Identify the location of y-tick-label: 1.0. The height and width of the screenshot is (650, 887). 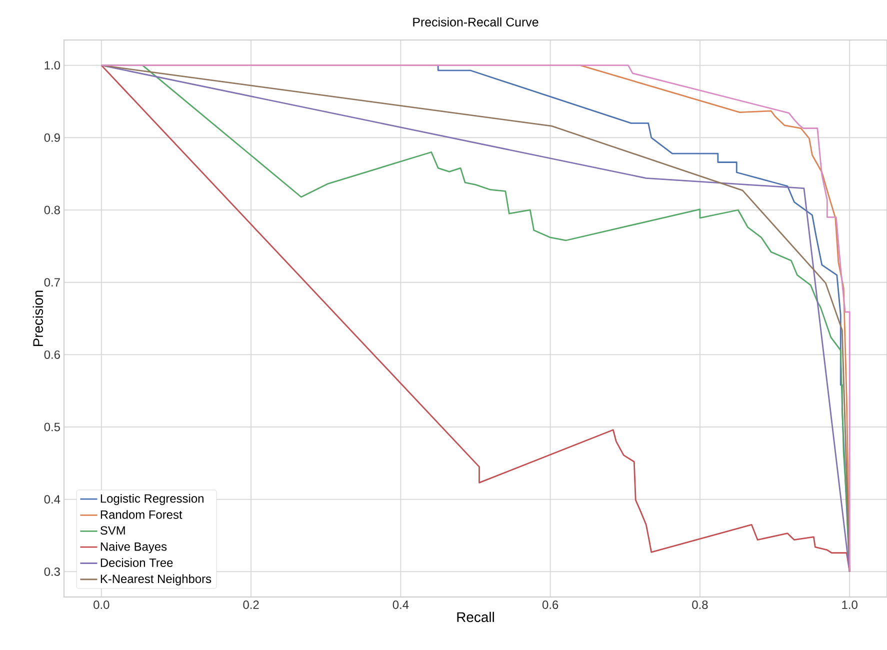
(52, 65).